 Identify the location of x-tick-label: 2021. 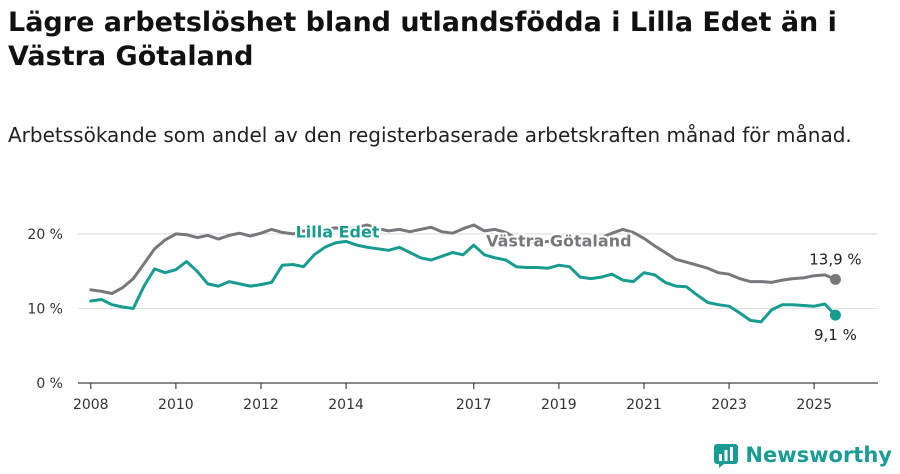
(644, 405).